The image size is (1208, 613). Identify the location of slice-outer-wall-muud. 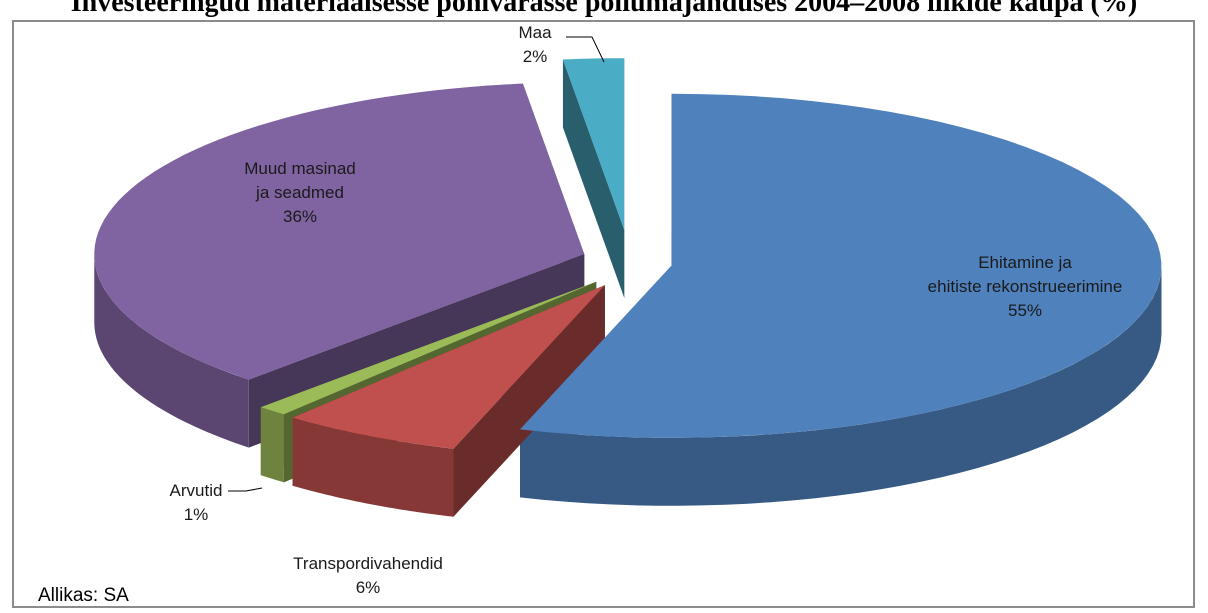
(171, 351).